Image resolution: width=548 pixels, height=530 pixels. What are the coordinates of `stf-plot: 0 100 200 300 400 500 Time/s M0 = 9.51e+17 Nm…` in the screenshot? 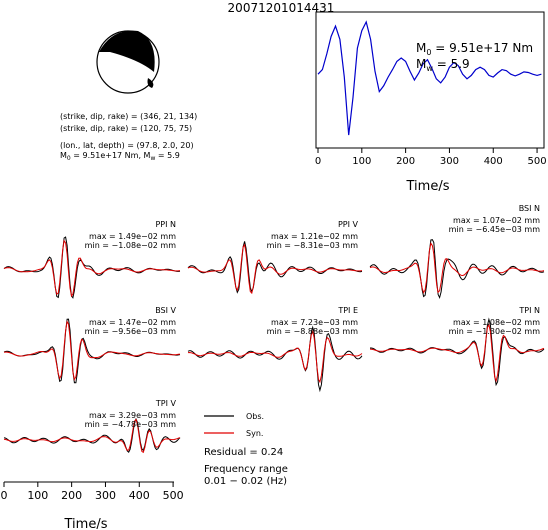 It's located at (431, 102).